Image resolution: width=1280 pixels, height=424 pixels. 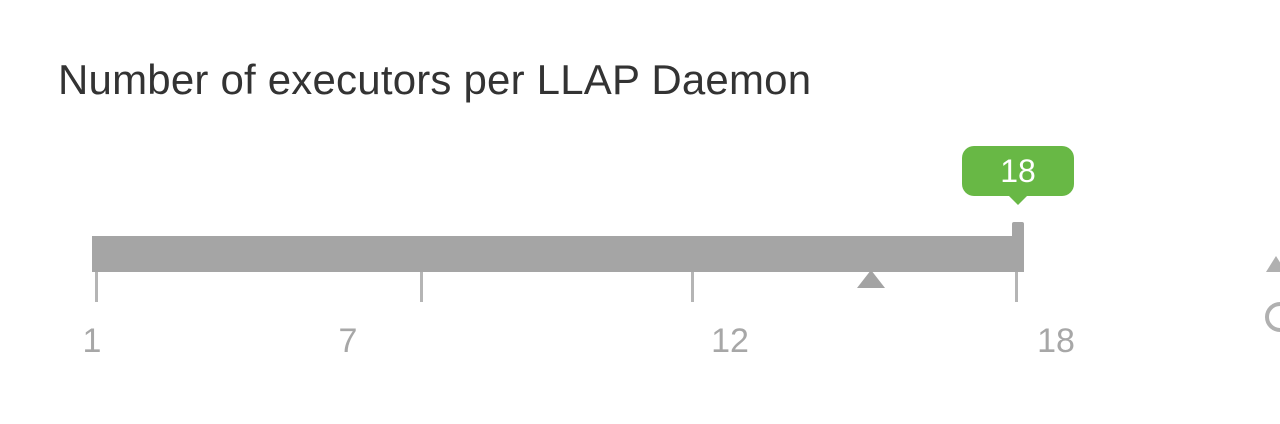 I want to click on slider-fill, so click(x=558, y=254).